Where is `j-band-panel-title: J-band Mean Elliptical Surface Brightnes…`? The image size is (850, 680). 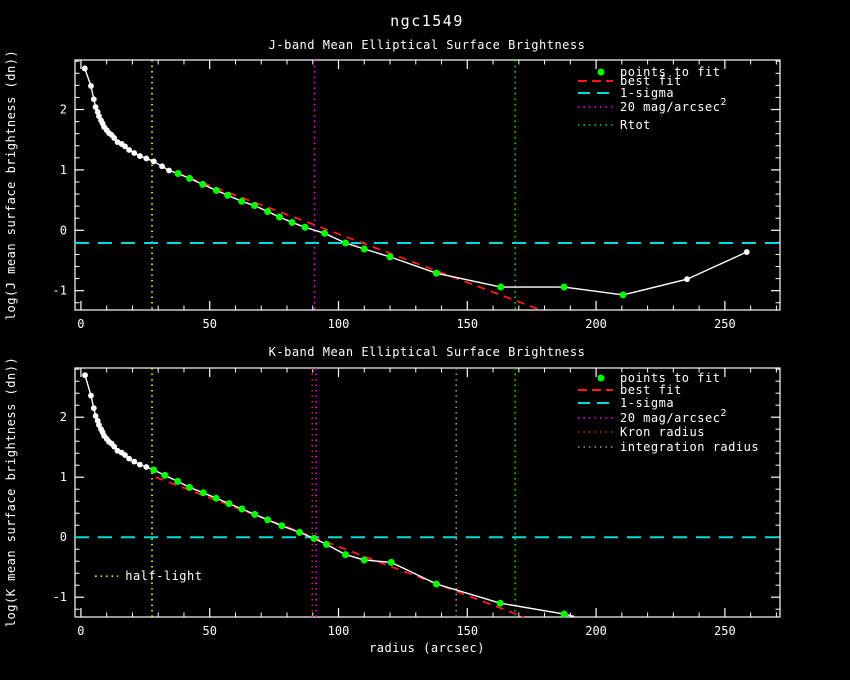
j-band-panel-title: J-band Mean Elliptical Surface Brightnes… is located at coordinates (427, 45).